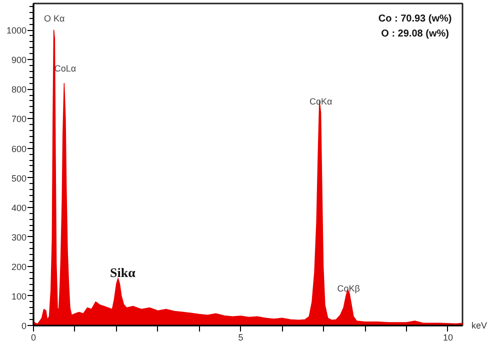 This screenshot has height=344, width=490. Describe the element at coordinates (19, 178) in the screenshot. I see `y-tick-label: 500` at that location.